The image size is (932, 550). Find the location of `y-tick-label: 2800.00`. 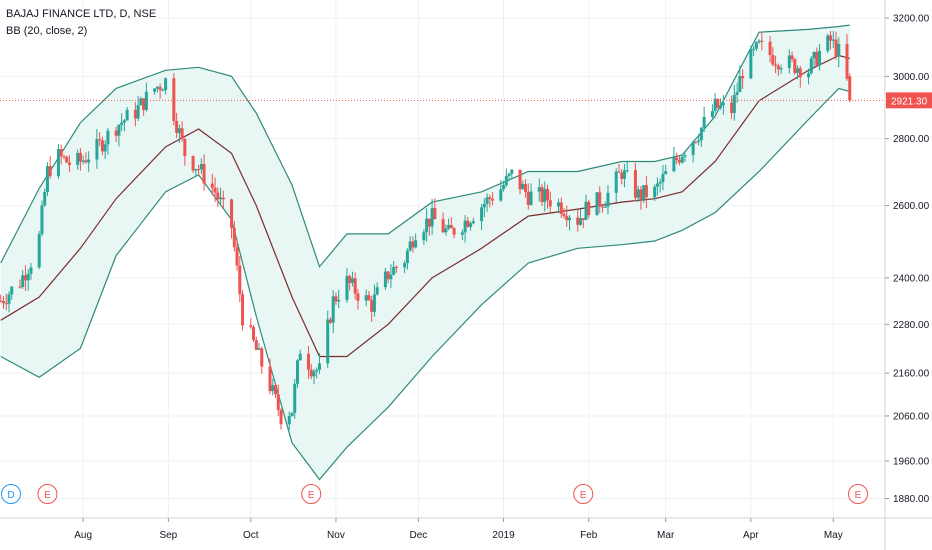

y-tick-label: 2800.00 is located at coordinates (911, 139).